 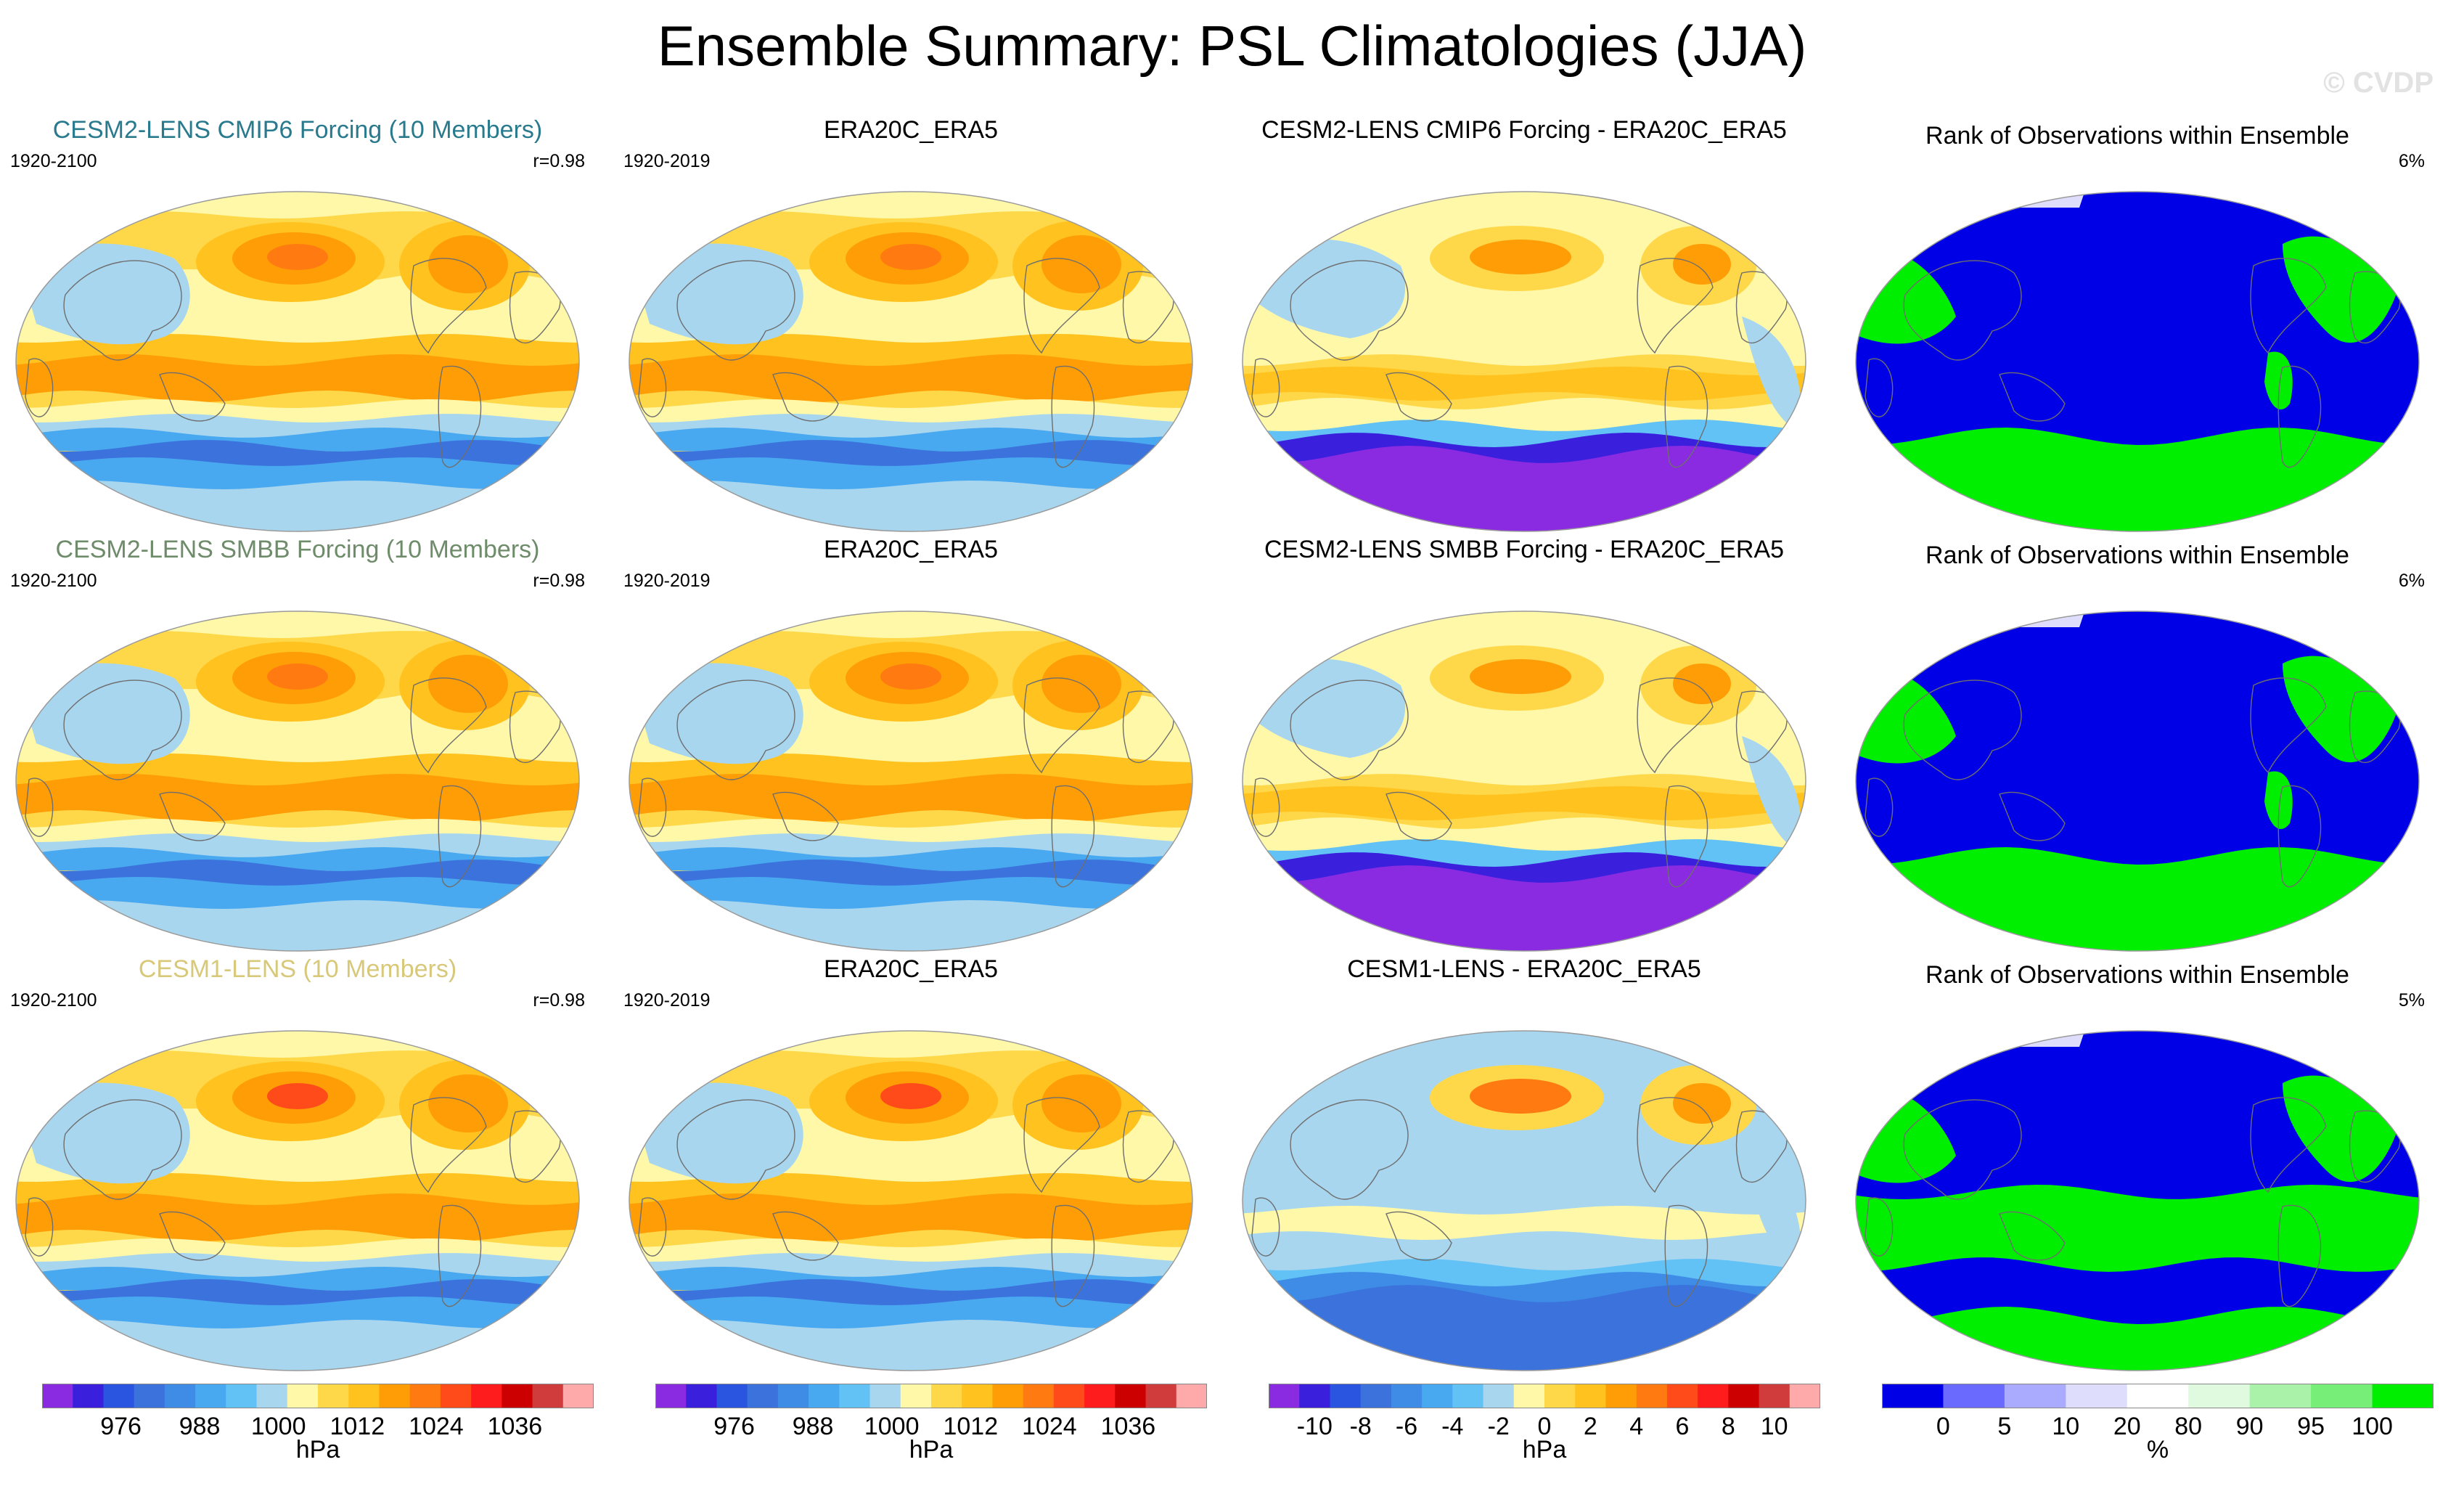 I want to click on panel-model-row3: CESM1-LENS (10 Members) 1920-2100 r=0.98, so click(x=297, y=1165).